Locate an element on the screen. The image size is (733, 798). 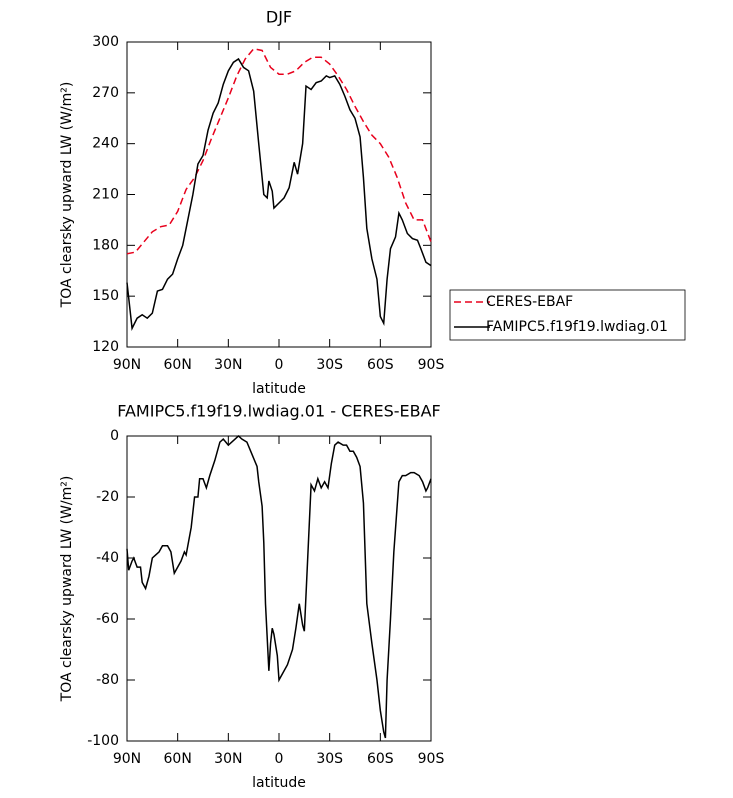
chart-title: DJF is located at coordinates (279, 17).